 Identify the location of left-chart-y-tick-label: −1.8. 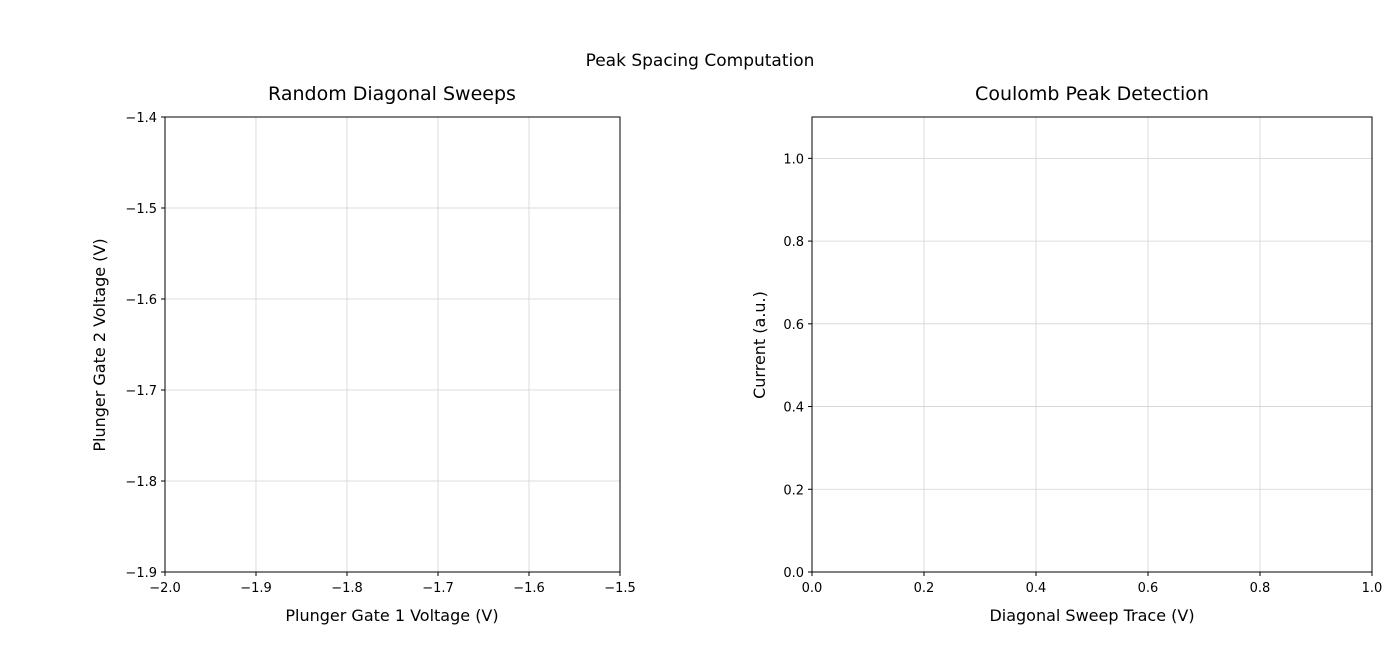
(141, 482).